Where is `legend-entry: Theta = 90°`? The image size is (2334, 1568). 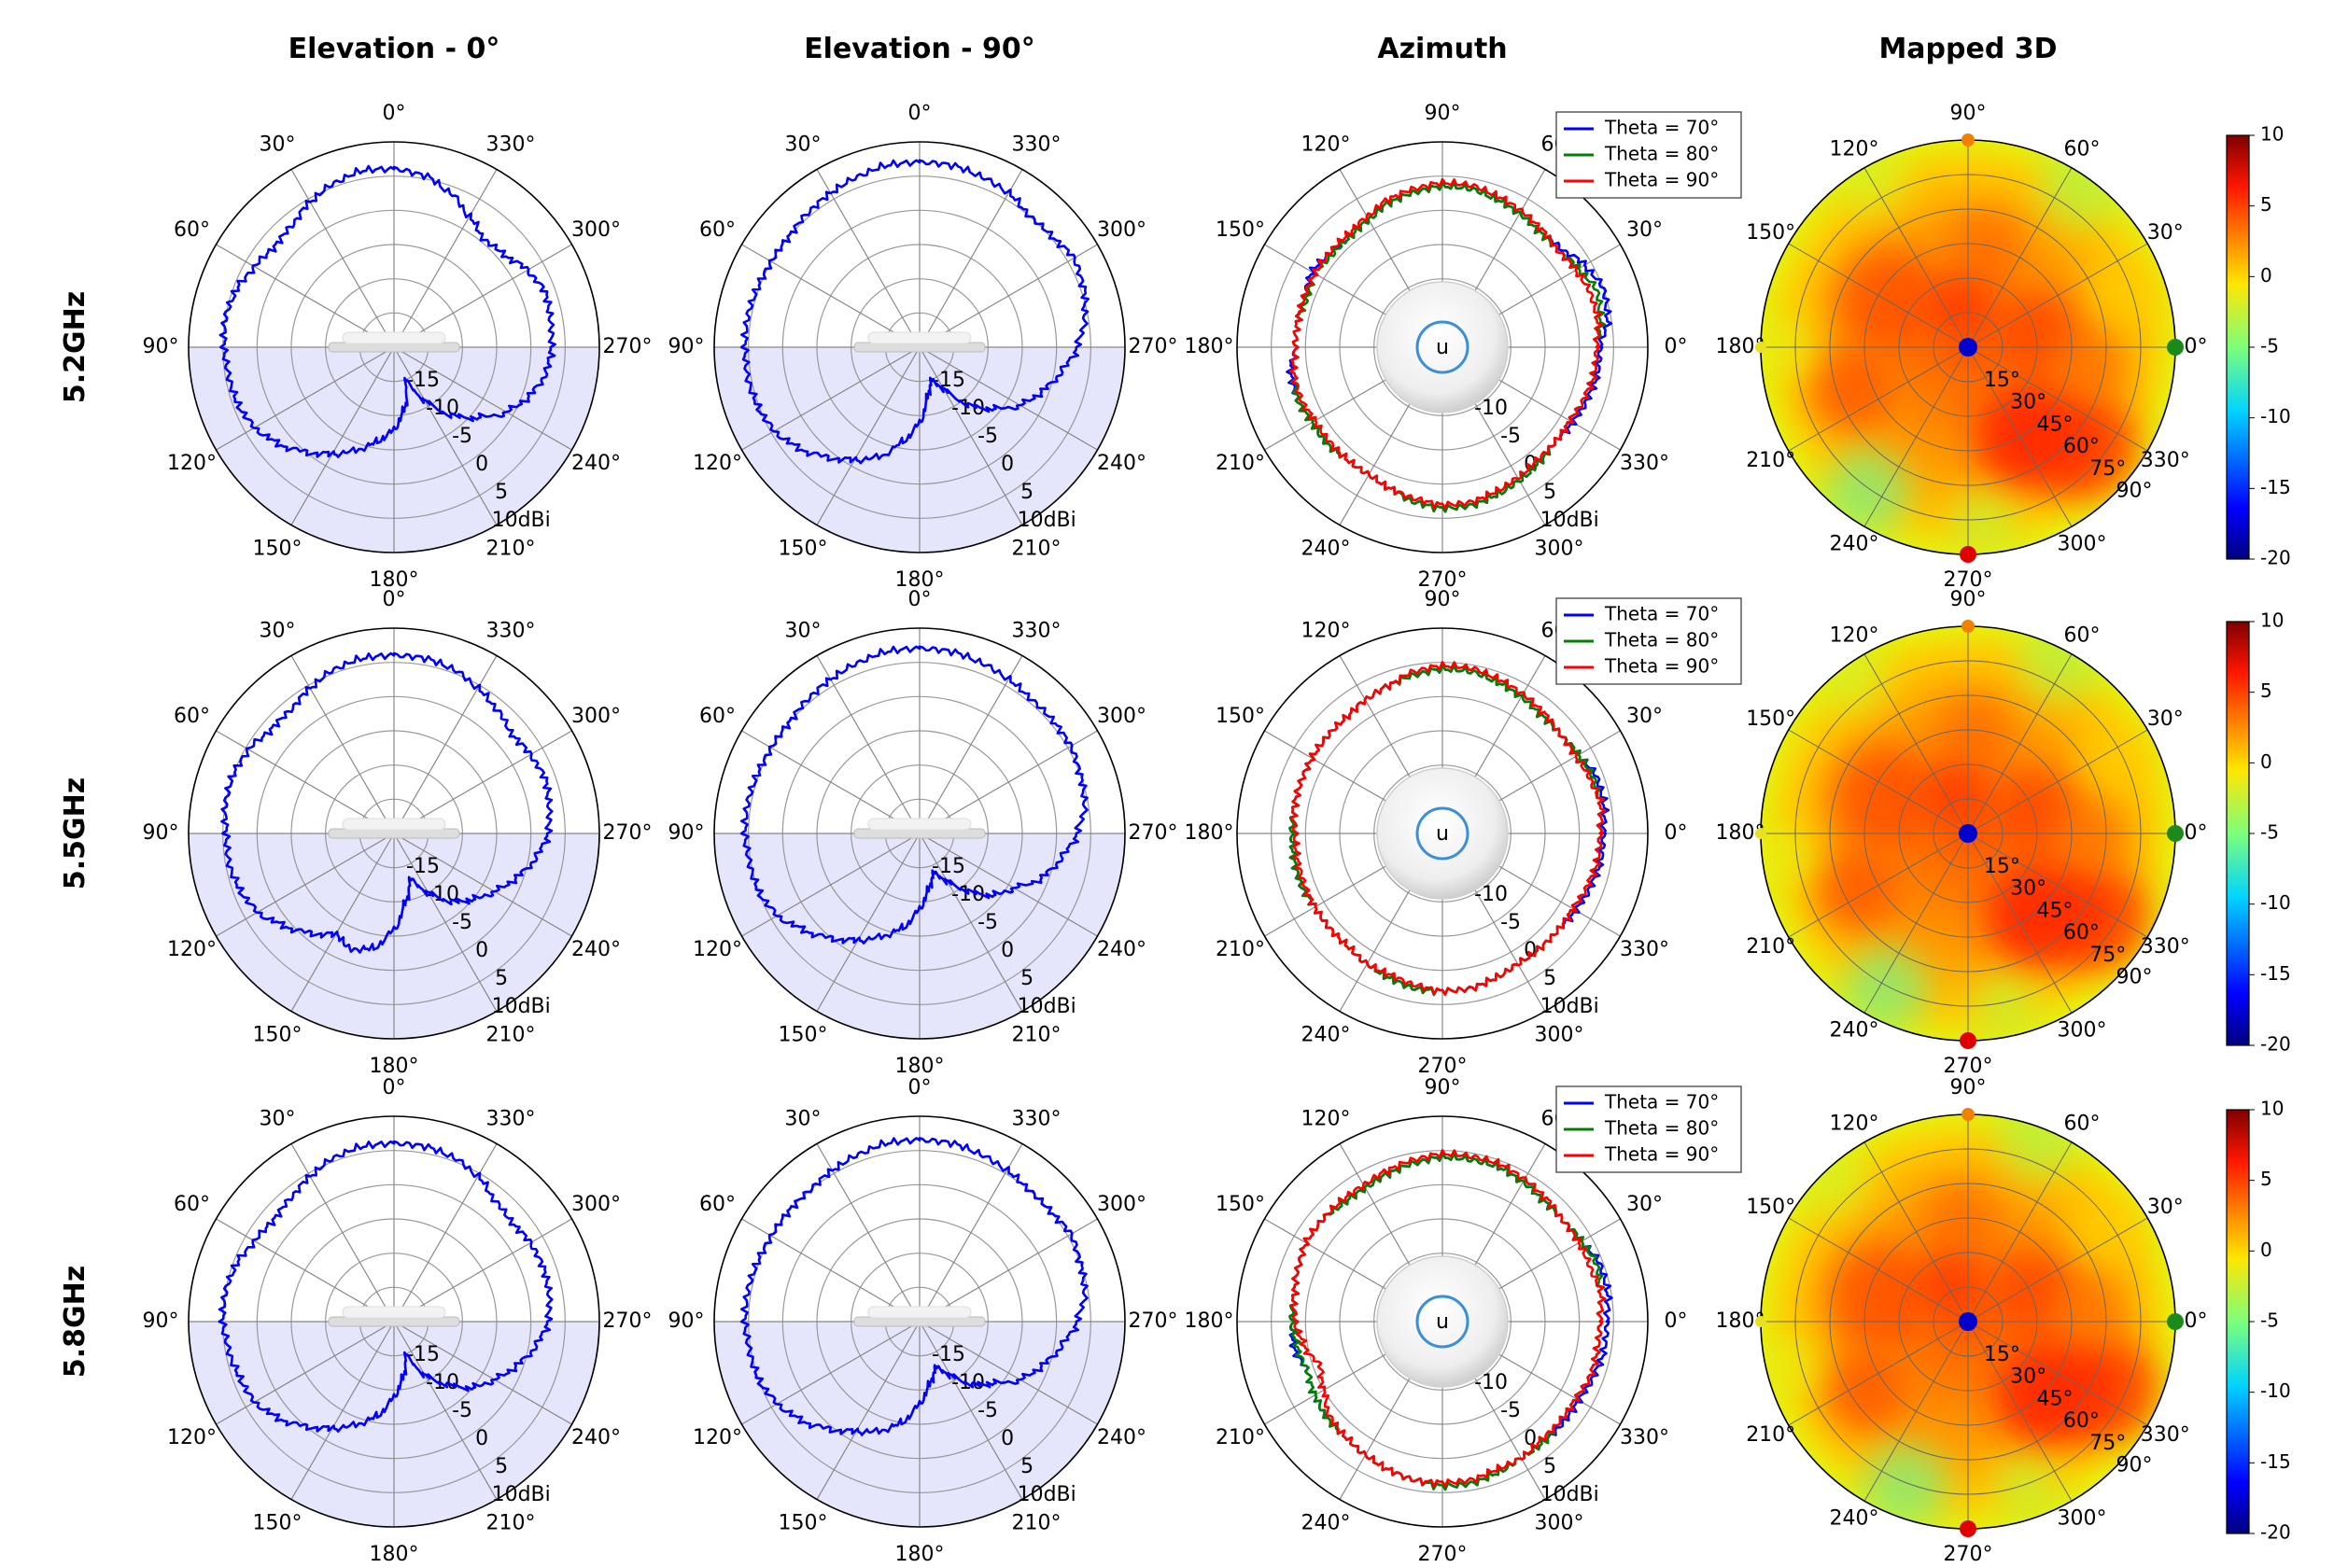
legend-entry: Theta = 90° is located at coordinates (1661, 1154).